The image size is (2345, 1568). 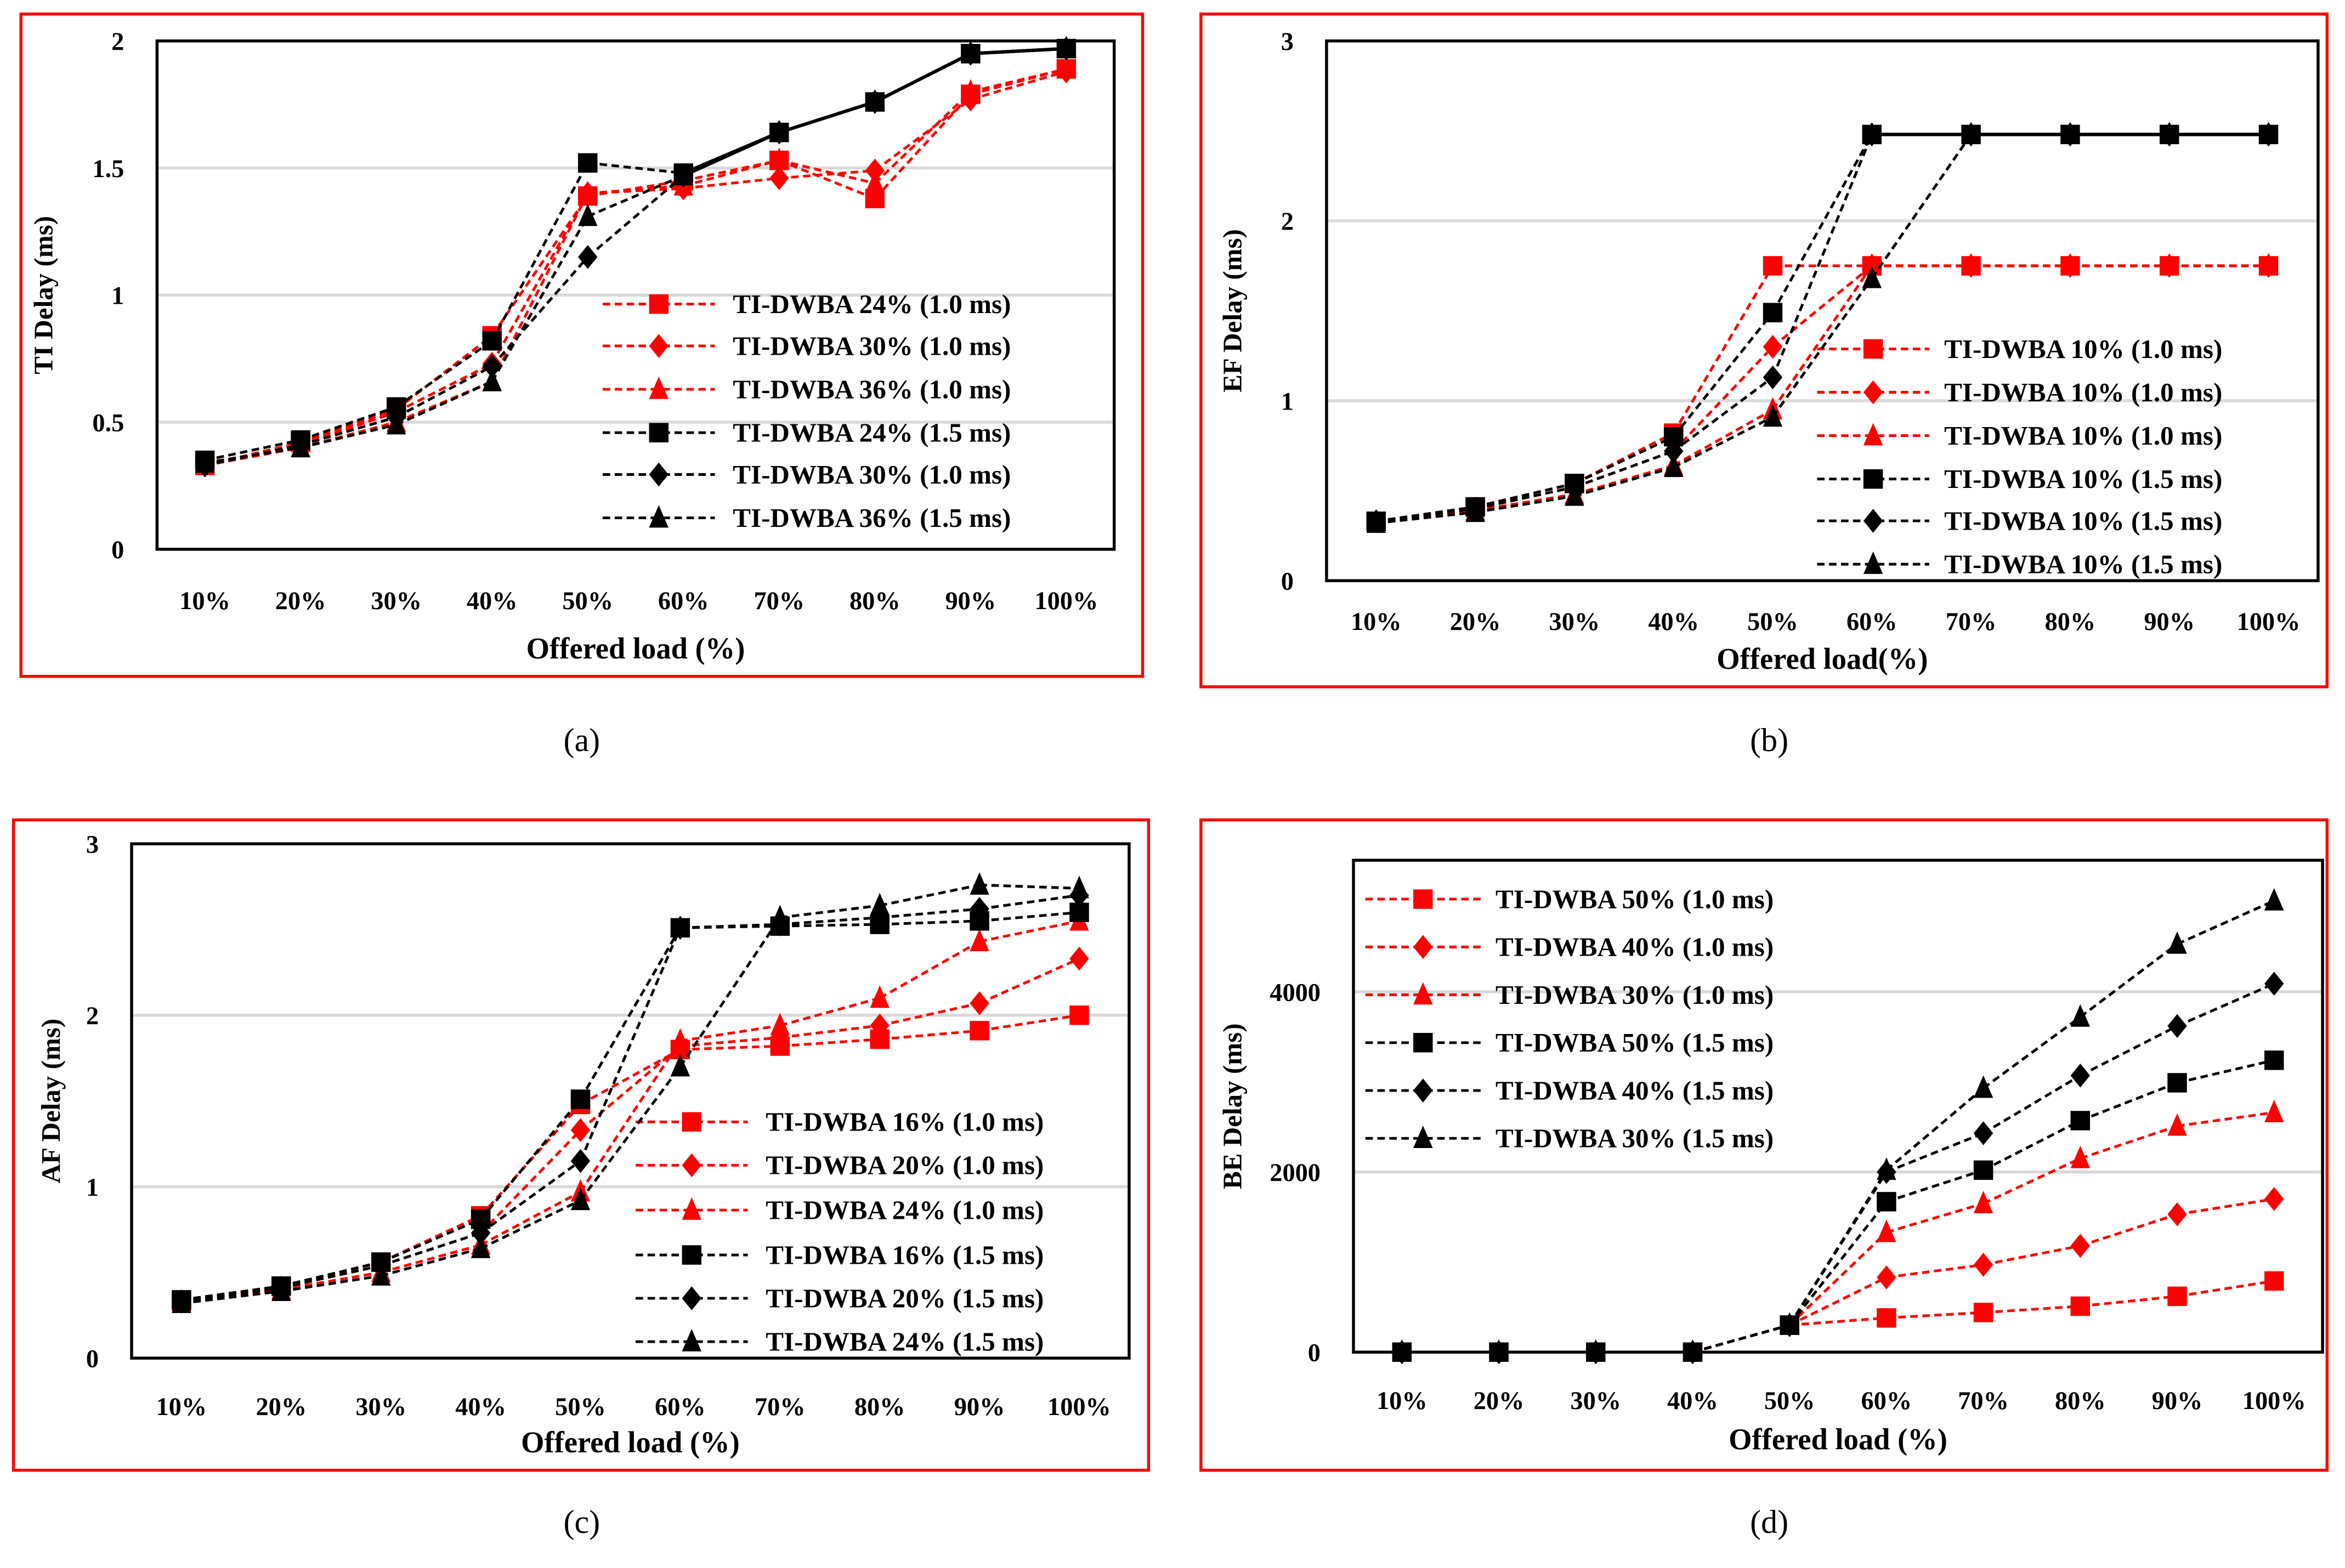 I want to click on legend-label: TI-DWBA 10% (1.5 ms), so click(x=2083, y=564).